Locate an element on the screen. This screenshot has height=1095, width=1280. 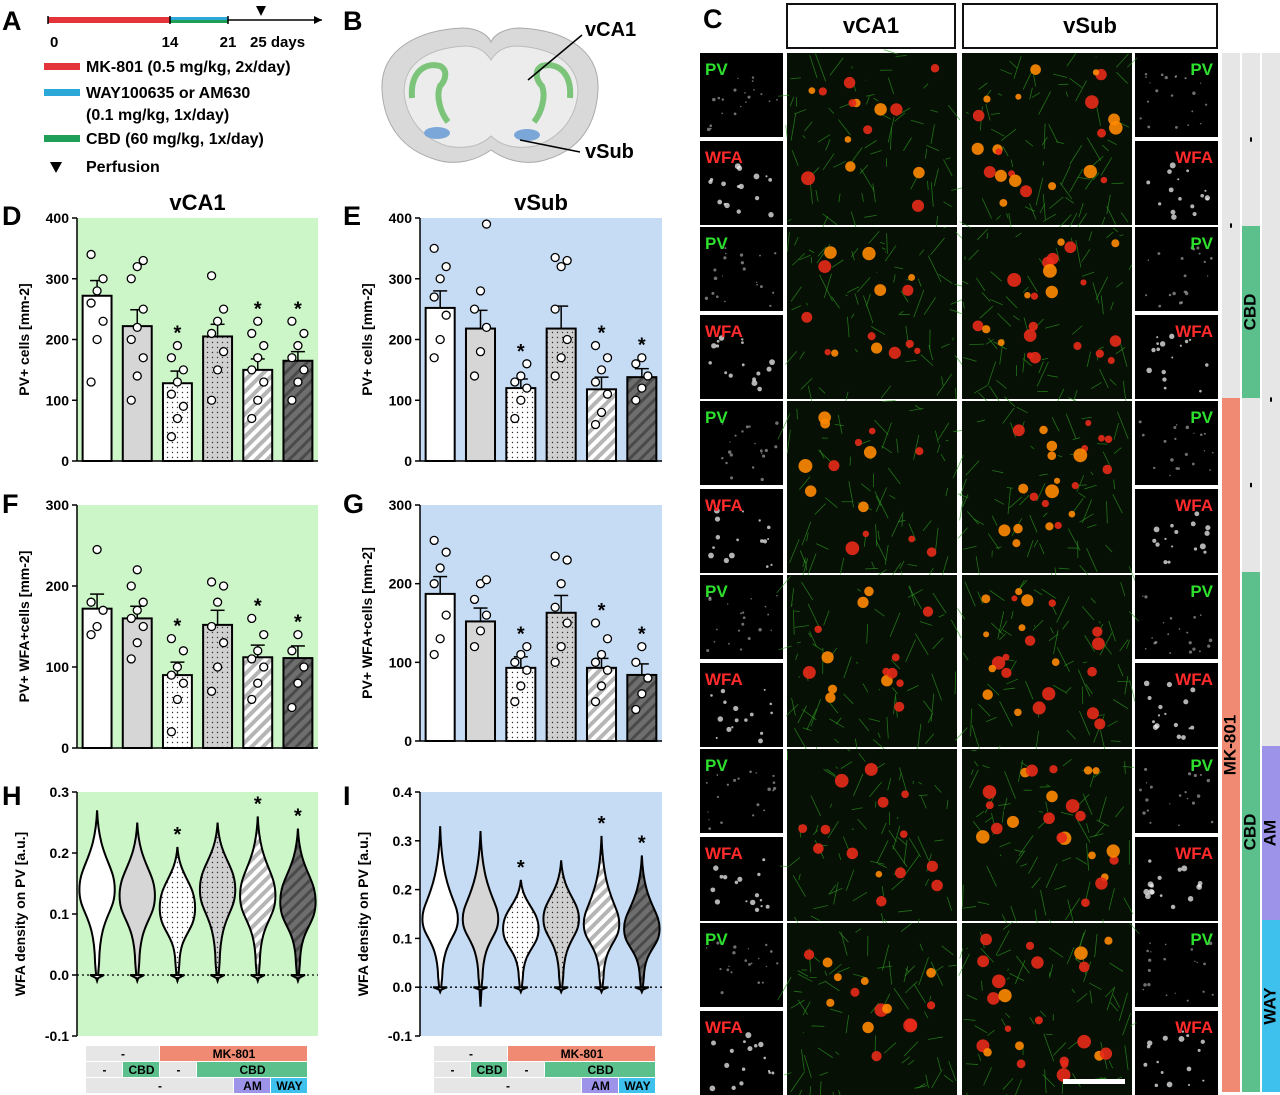
legend-triangle-icon is located at coordinates (56, 167).